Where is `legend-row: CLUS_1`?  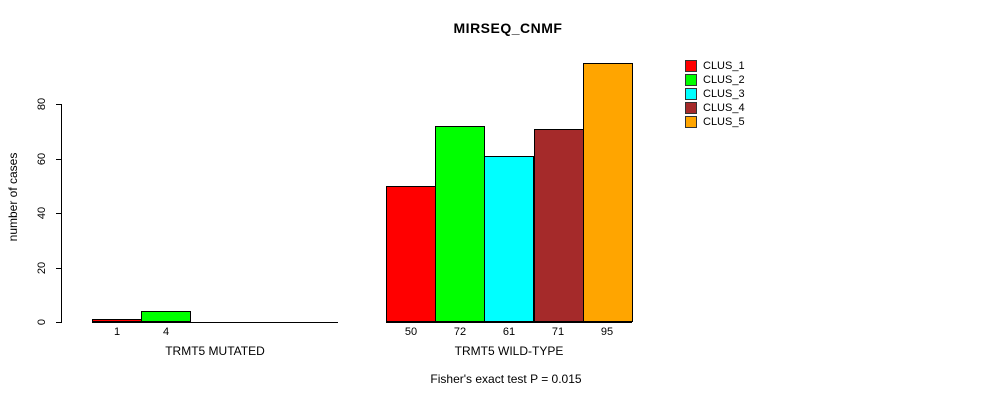 legend-row: CLUS_1 is located at coordinates (715, 66).